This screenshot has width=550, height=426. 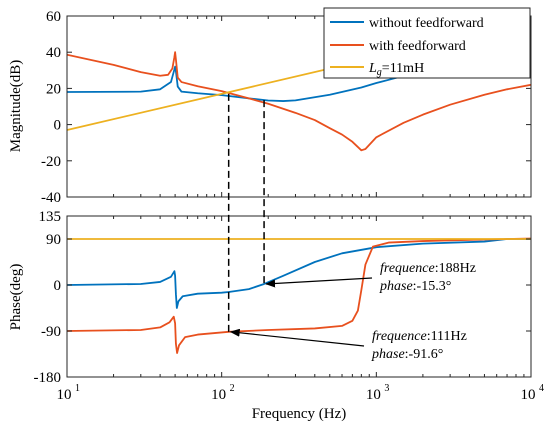 What do you see at coordinates (53, 53) in the screenshot?
I see `magnitude-ytick-label: 40` at bounding box center [53, 53].